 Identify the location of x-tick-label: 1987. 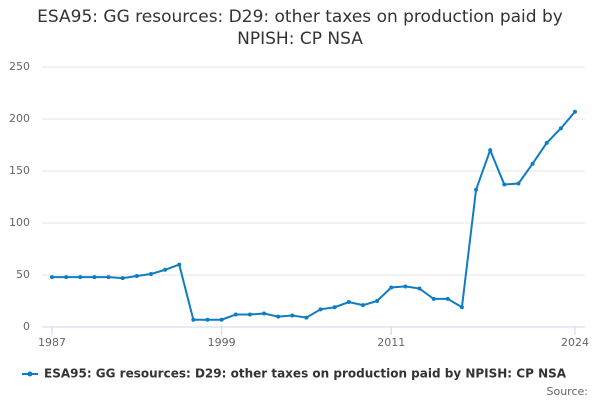
(52, 342).